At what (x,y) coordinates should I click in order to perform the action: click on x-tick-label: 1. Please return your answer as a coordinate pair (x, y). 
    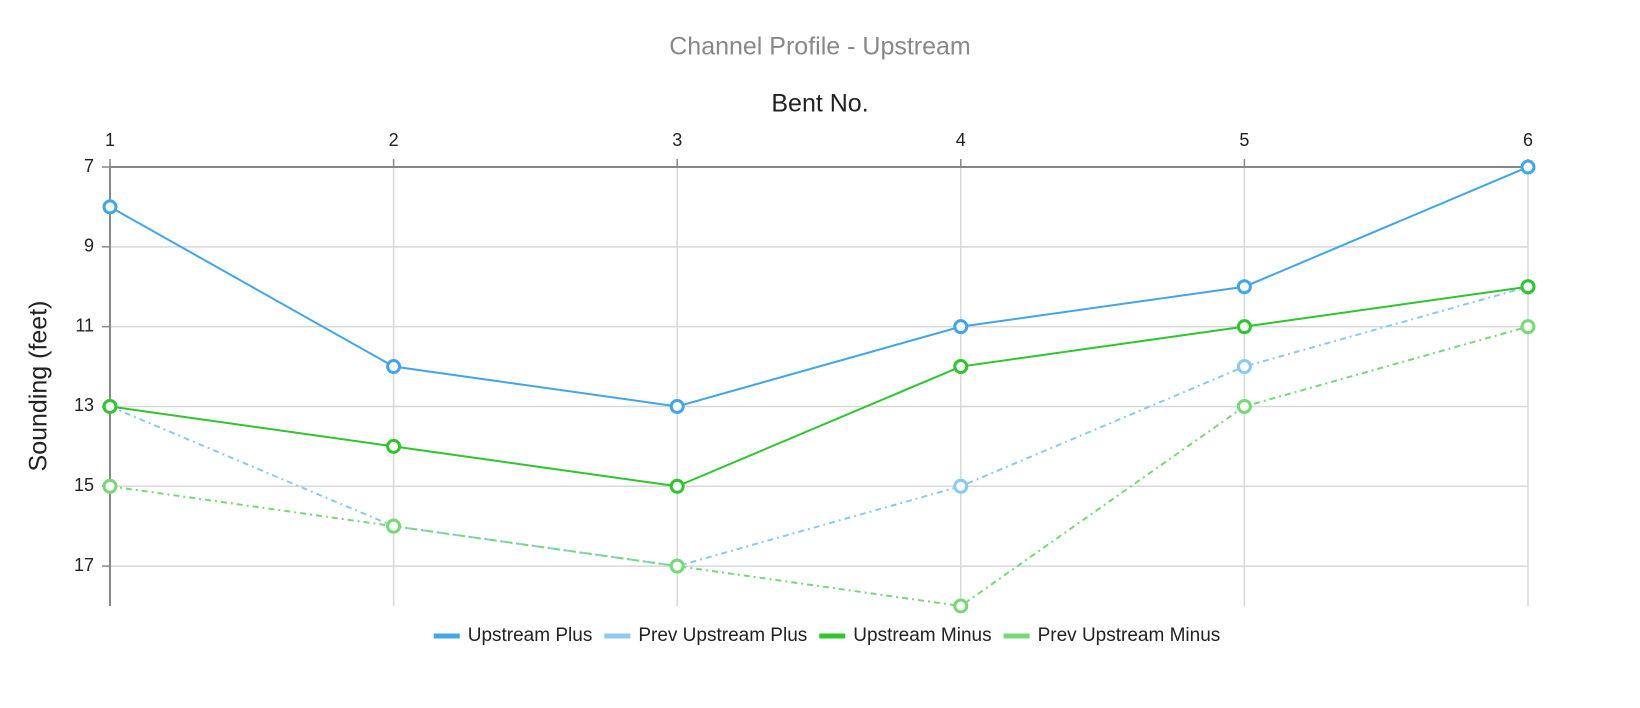
    Looking at the image, I should click on (110, 140).